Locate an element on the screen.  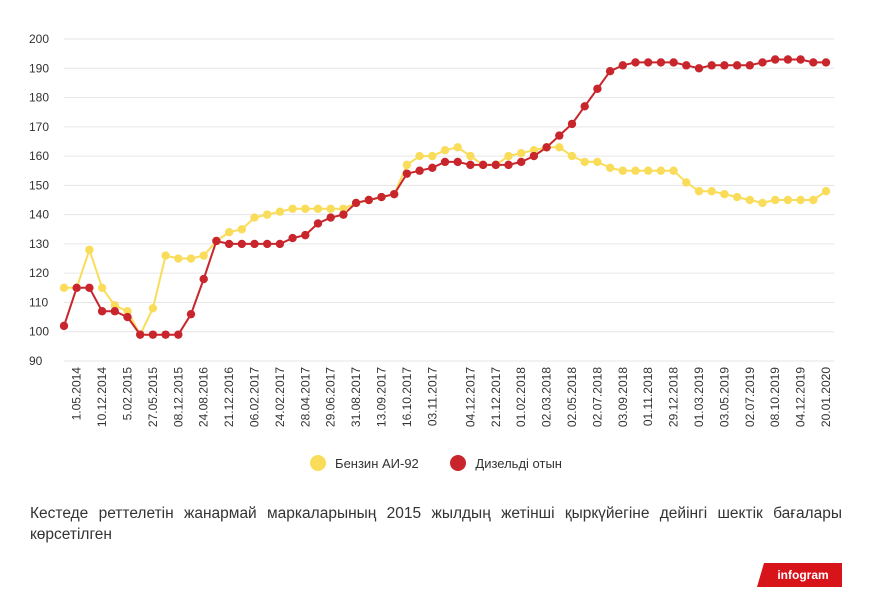
y-tick-label: 190 is located at coordinates (39, 68).